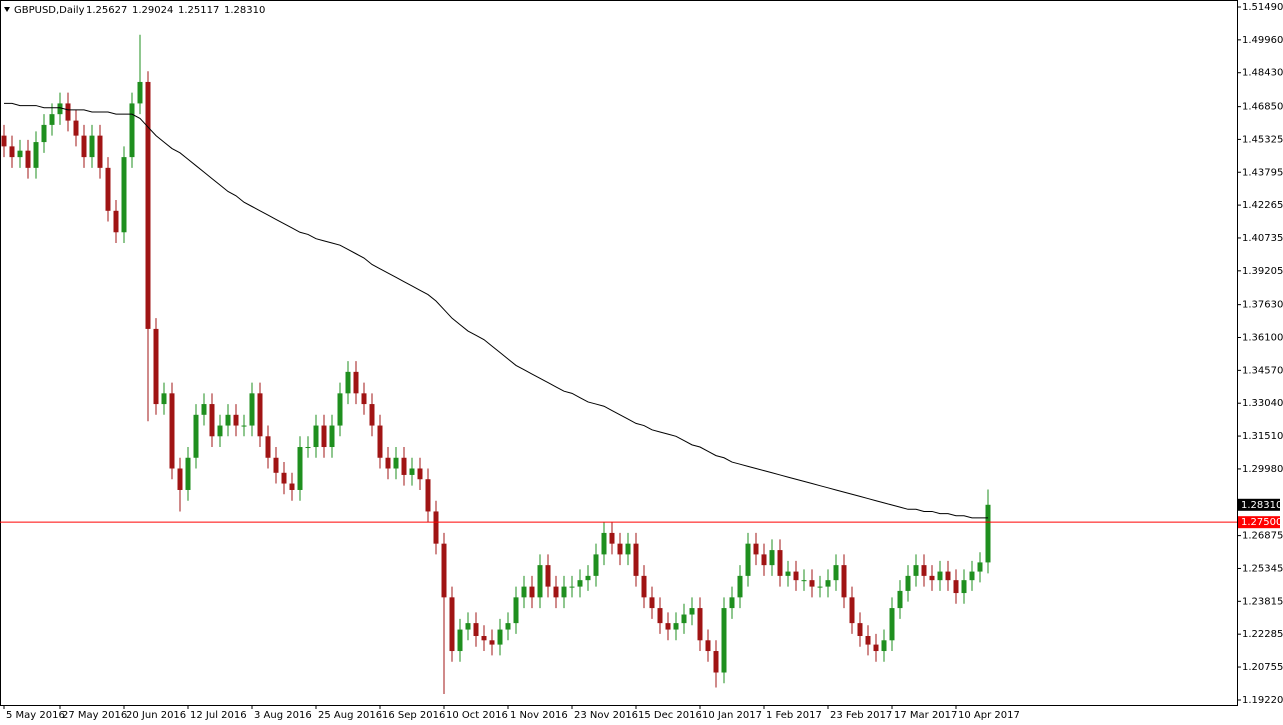 The image size is (1283, 725). What do you see at coordinates (1262, 601) in the screenshot?
I see `y-tick-label: 1.23815` at bounding box center [1262, 601].